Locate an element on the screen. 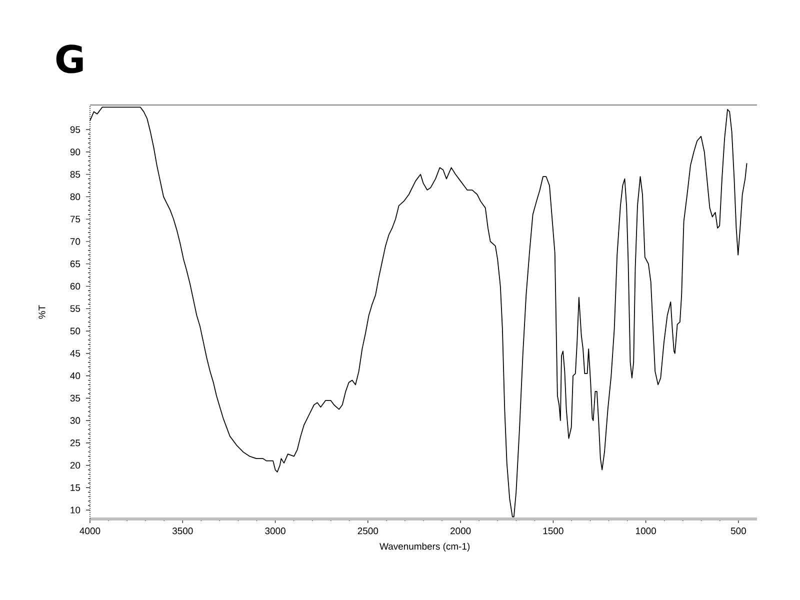  y-tick-label: 20 is located at coordinates (75, 465).